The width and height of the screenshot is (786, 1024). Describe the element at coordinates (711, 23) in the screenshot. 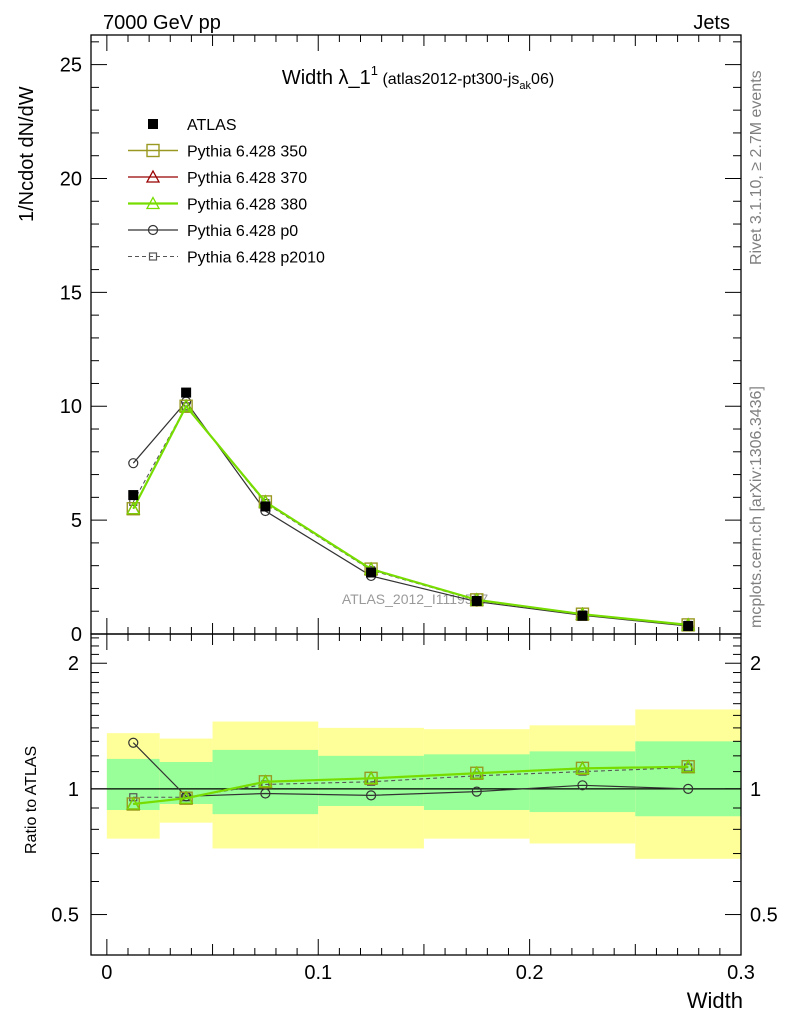

I see `header-right-label: Jets` at that location.